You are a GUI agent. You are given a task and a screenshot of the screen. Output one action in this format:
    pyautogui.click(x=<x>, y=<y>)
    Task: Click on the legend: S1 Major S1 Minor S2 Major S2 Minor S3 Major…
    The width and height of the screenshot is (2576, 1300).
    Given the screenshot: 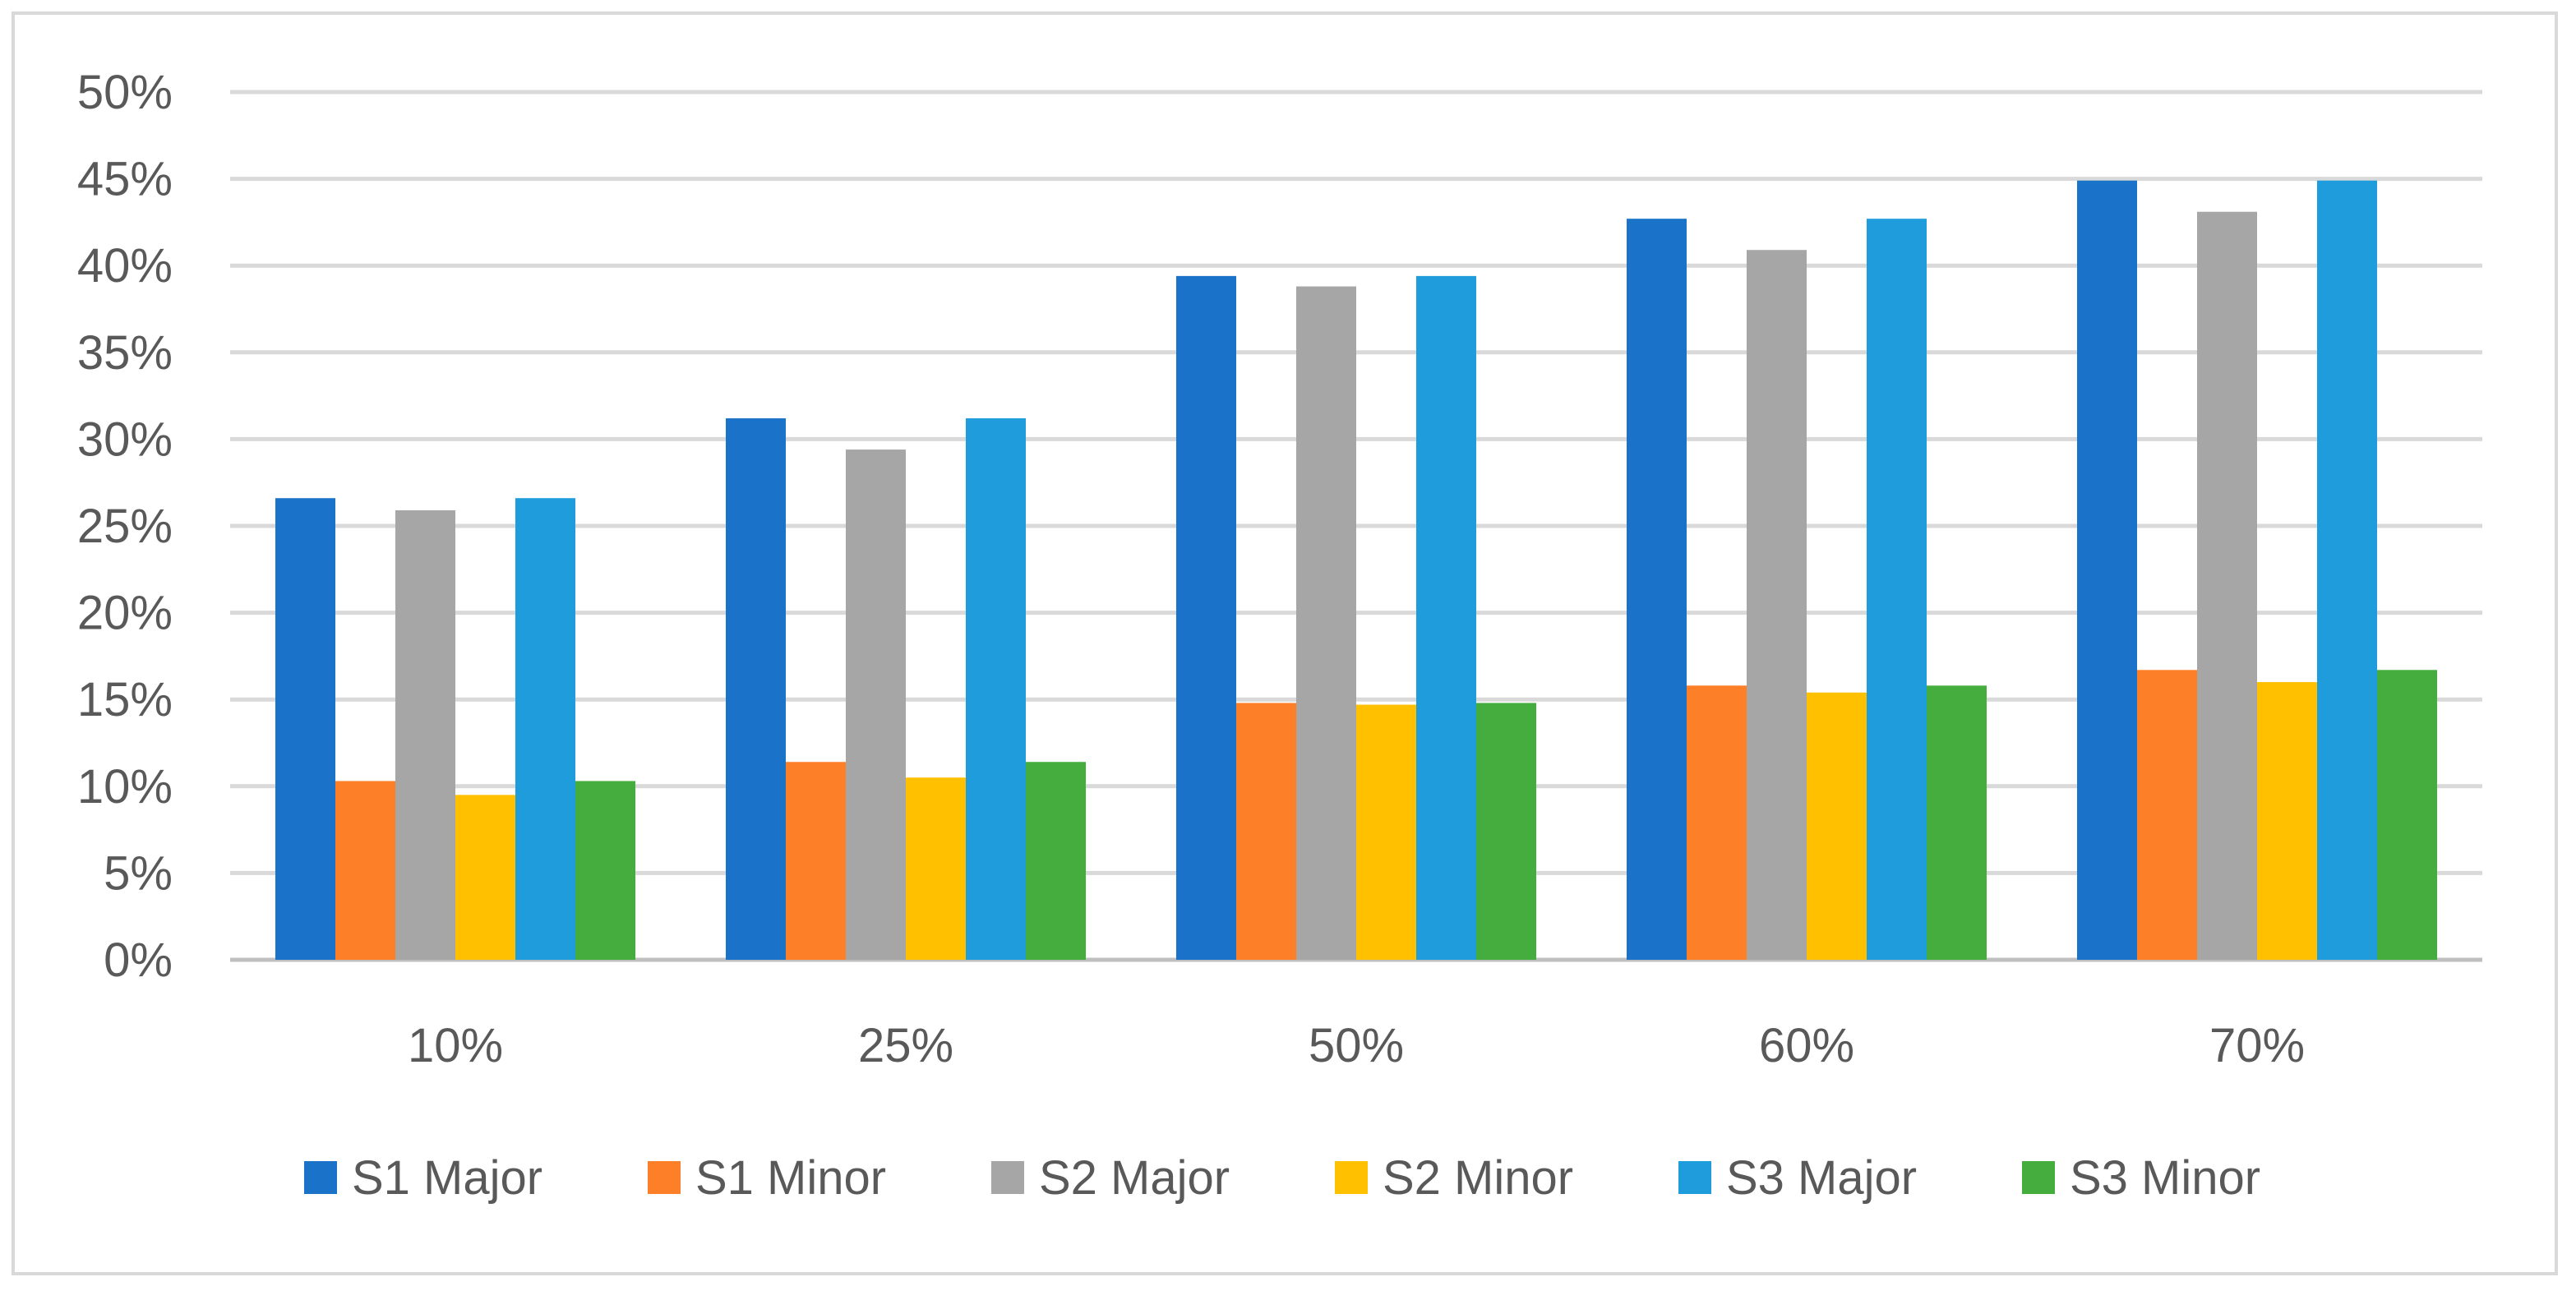 What is the action you would take?
    pyautogui.click(x=1282, y=1178)
    